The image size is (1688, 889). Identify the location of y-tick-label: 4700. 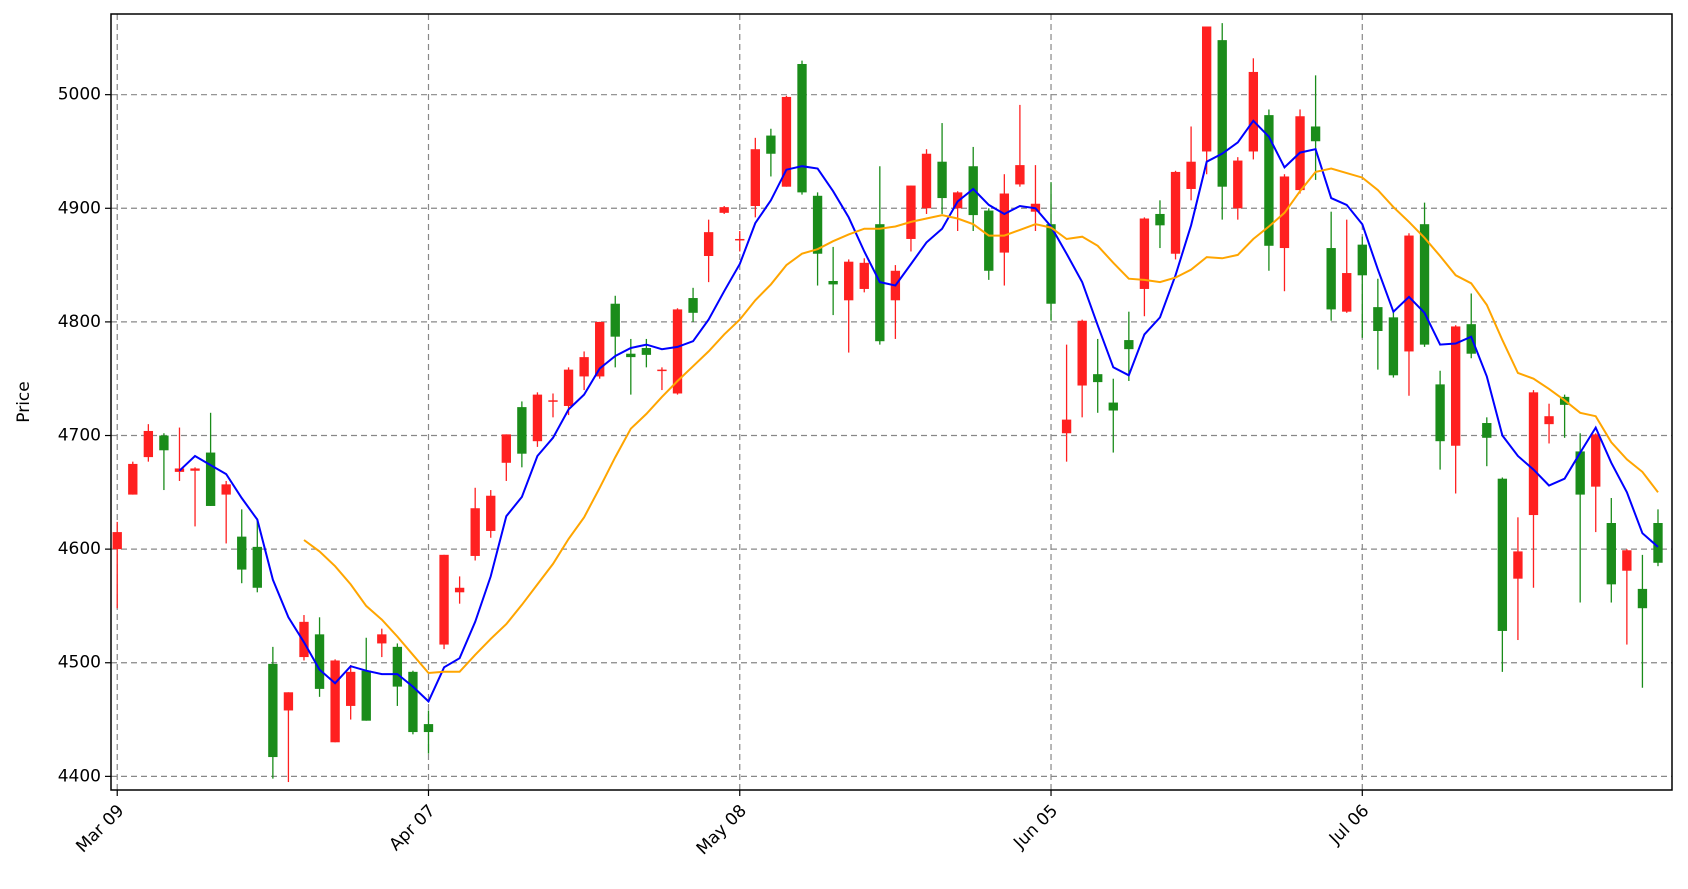
(79, 436).